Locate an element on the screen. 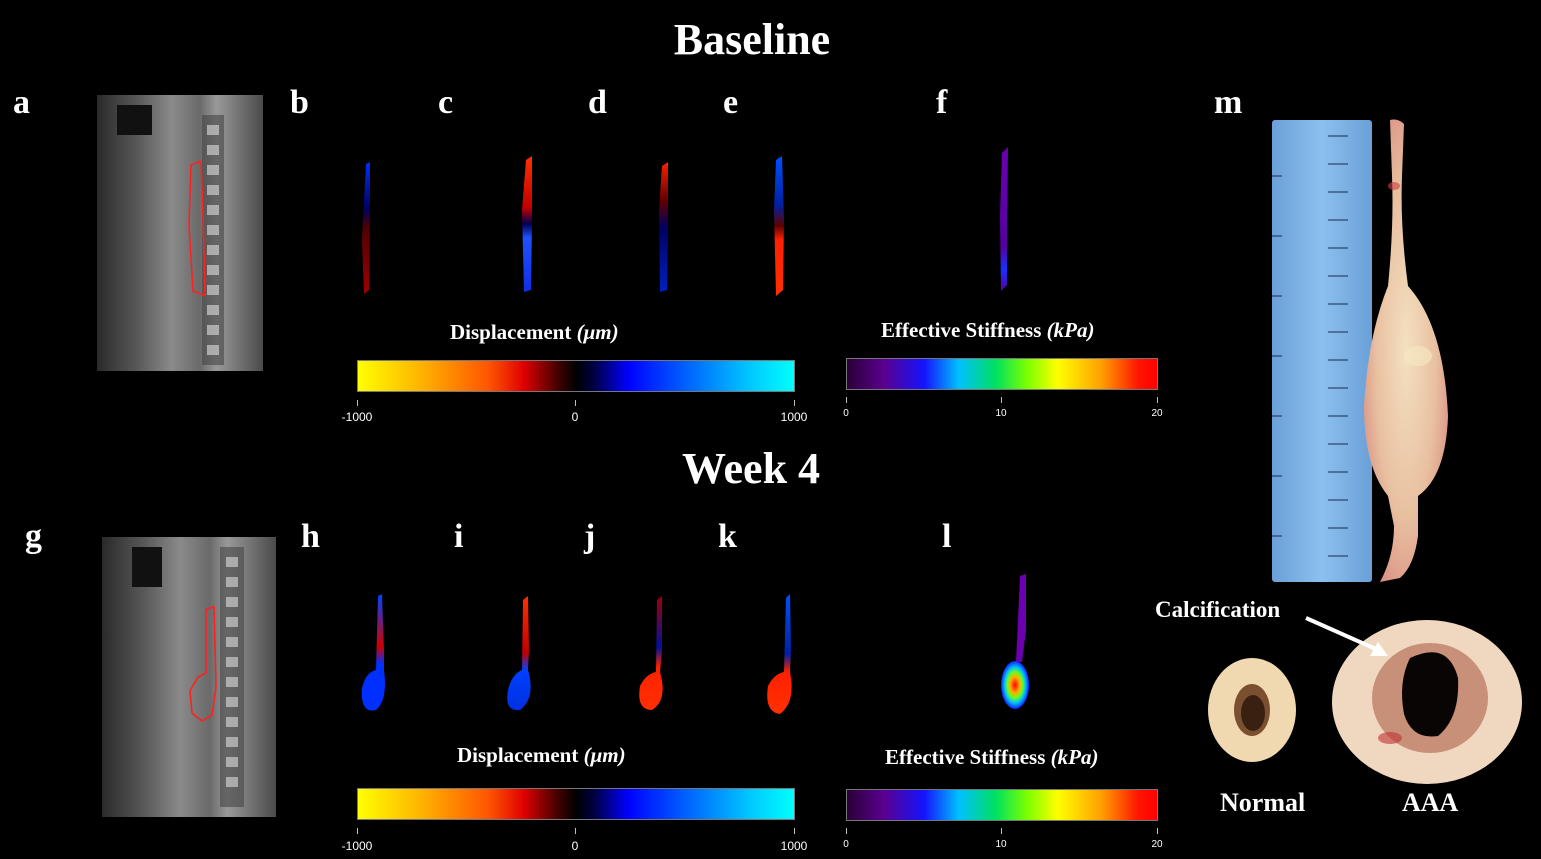 This screenshot has height=859, width=1541. disp-tick-zero-baseline: 0 is located at coordinates (575, 417).